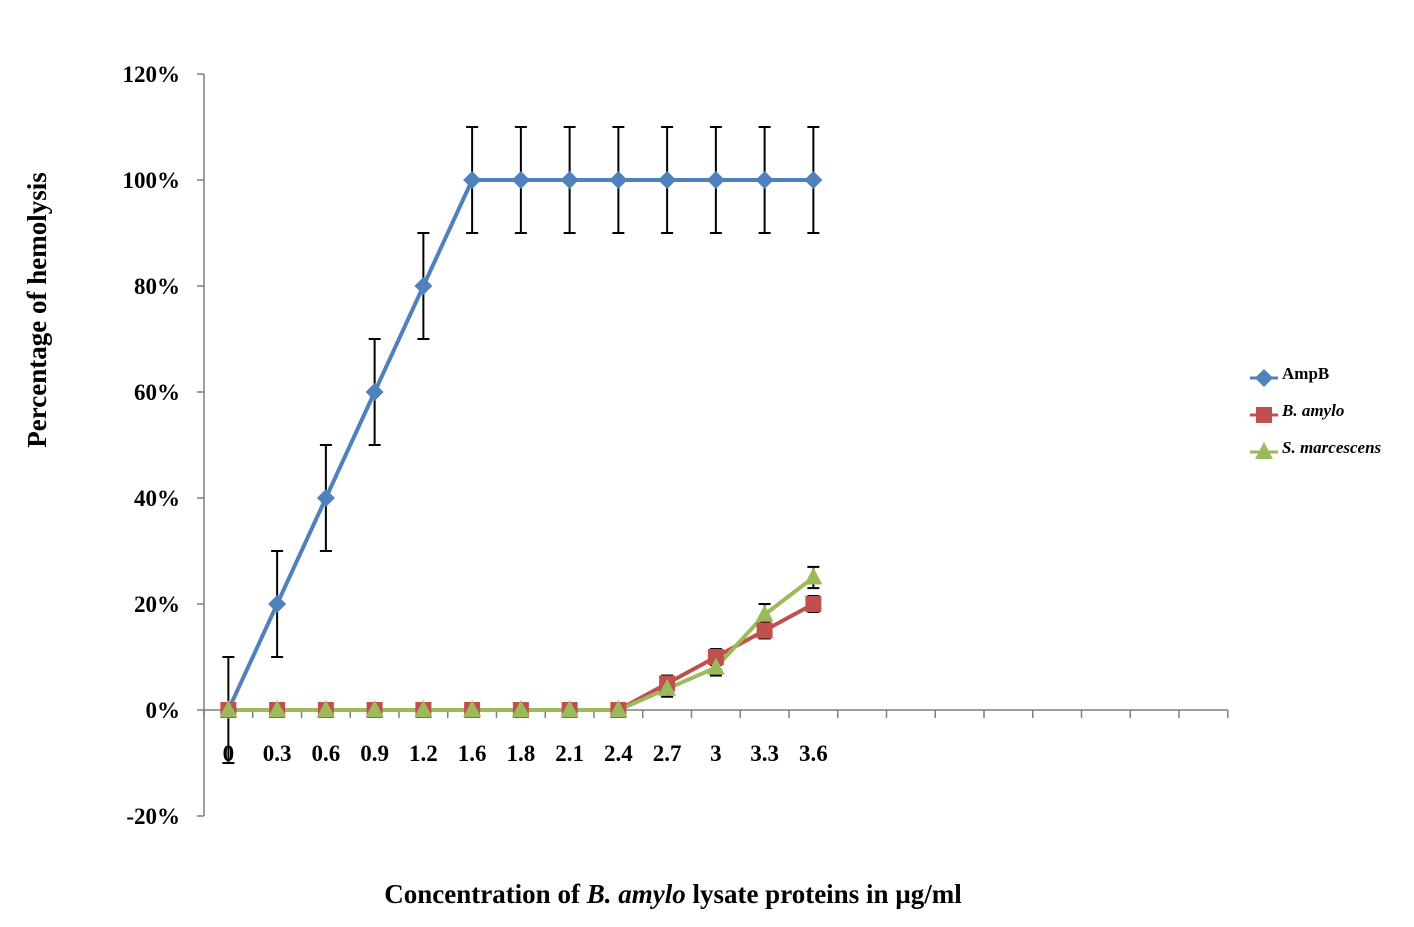 Image resolution: width=1414 pixels, height=927 pixels. What do you see at coordinates (813, 753) in the screenshot?
I see `x-tick-label: 3.6` at bounding box center [813, 753].